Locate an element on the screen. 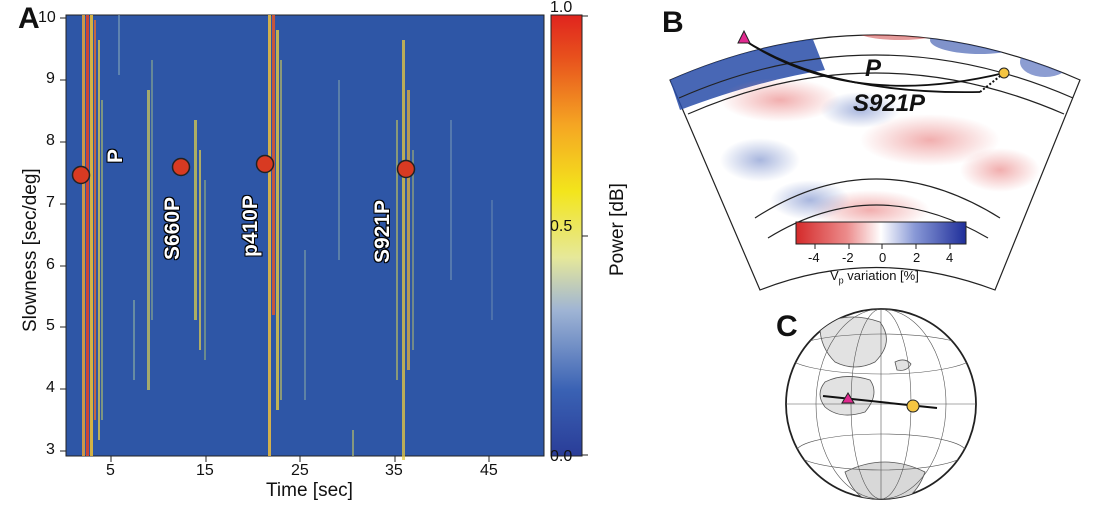  vp-tick-label: 4 is located at coordinates (950, 257).